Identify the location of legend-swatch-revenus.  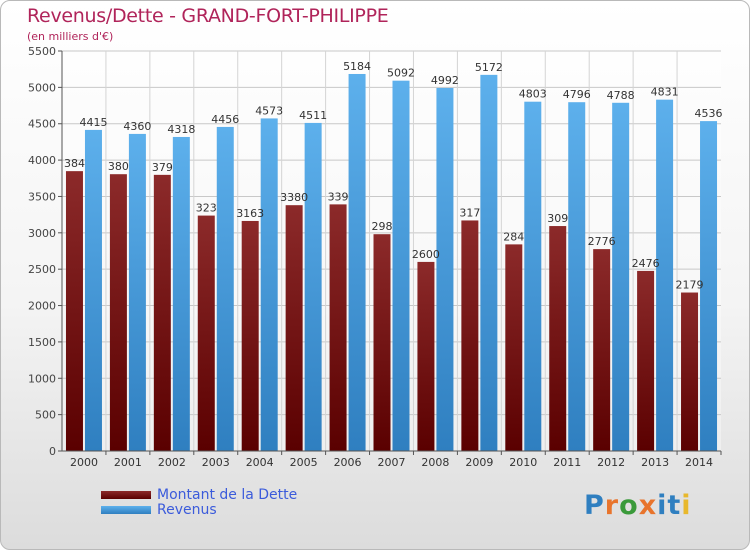
(126, 509).